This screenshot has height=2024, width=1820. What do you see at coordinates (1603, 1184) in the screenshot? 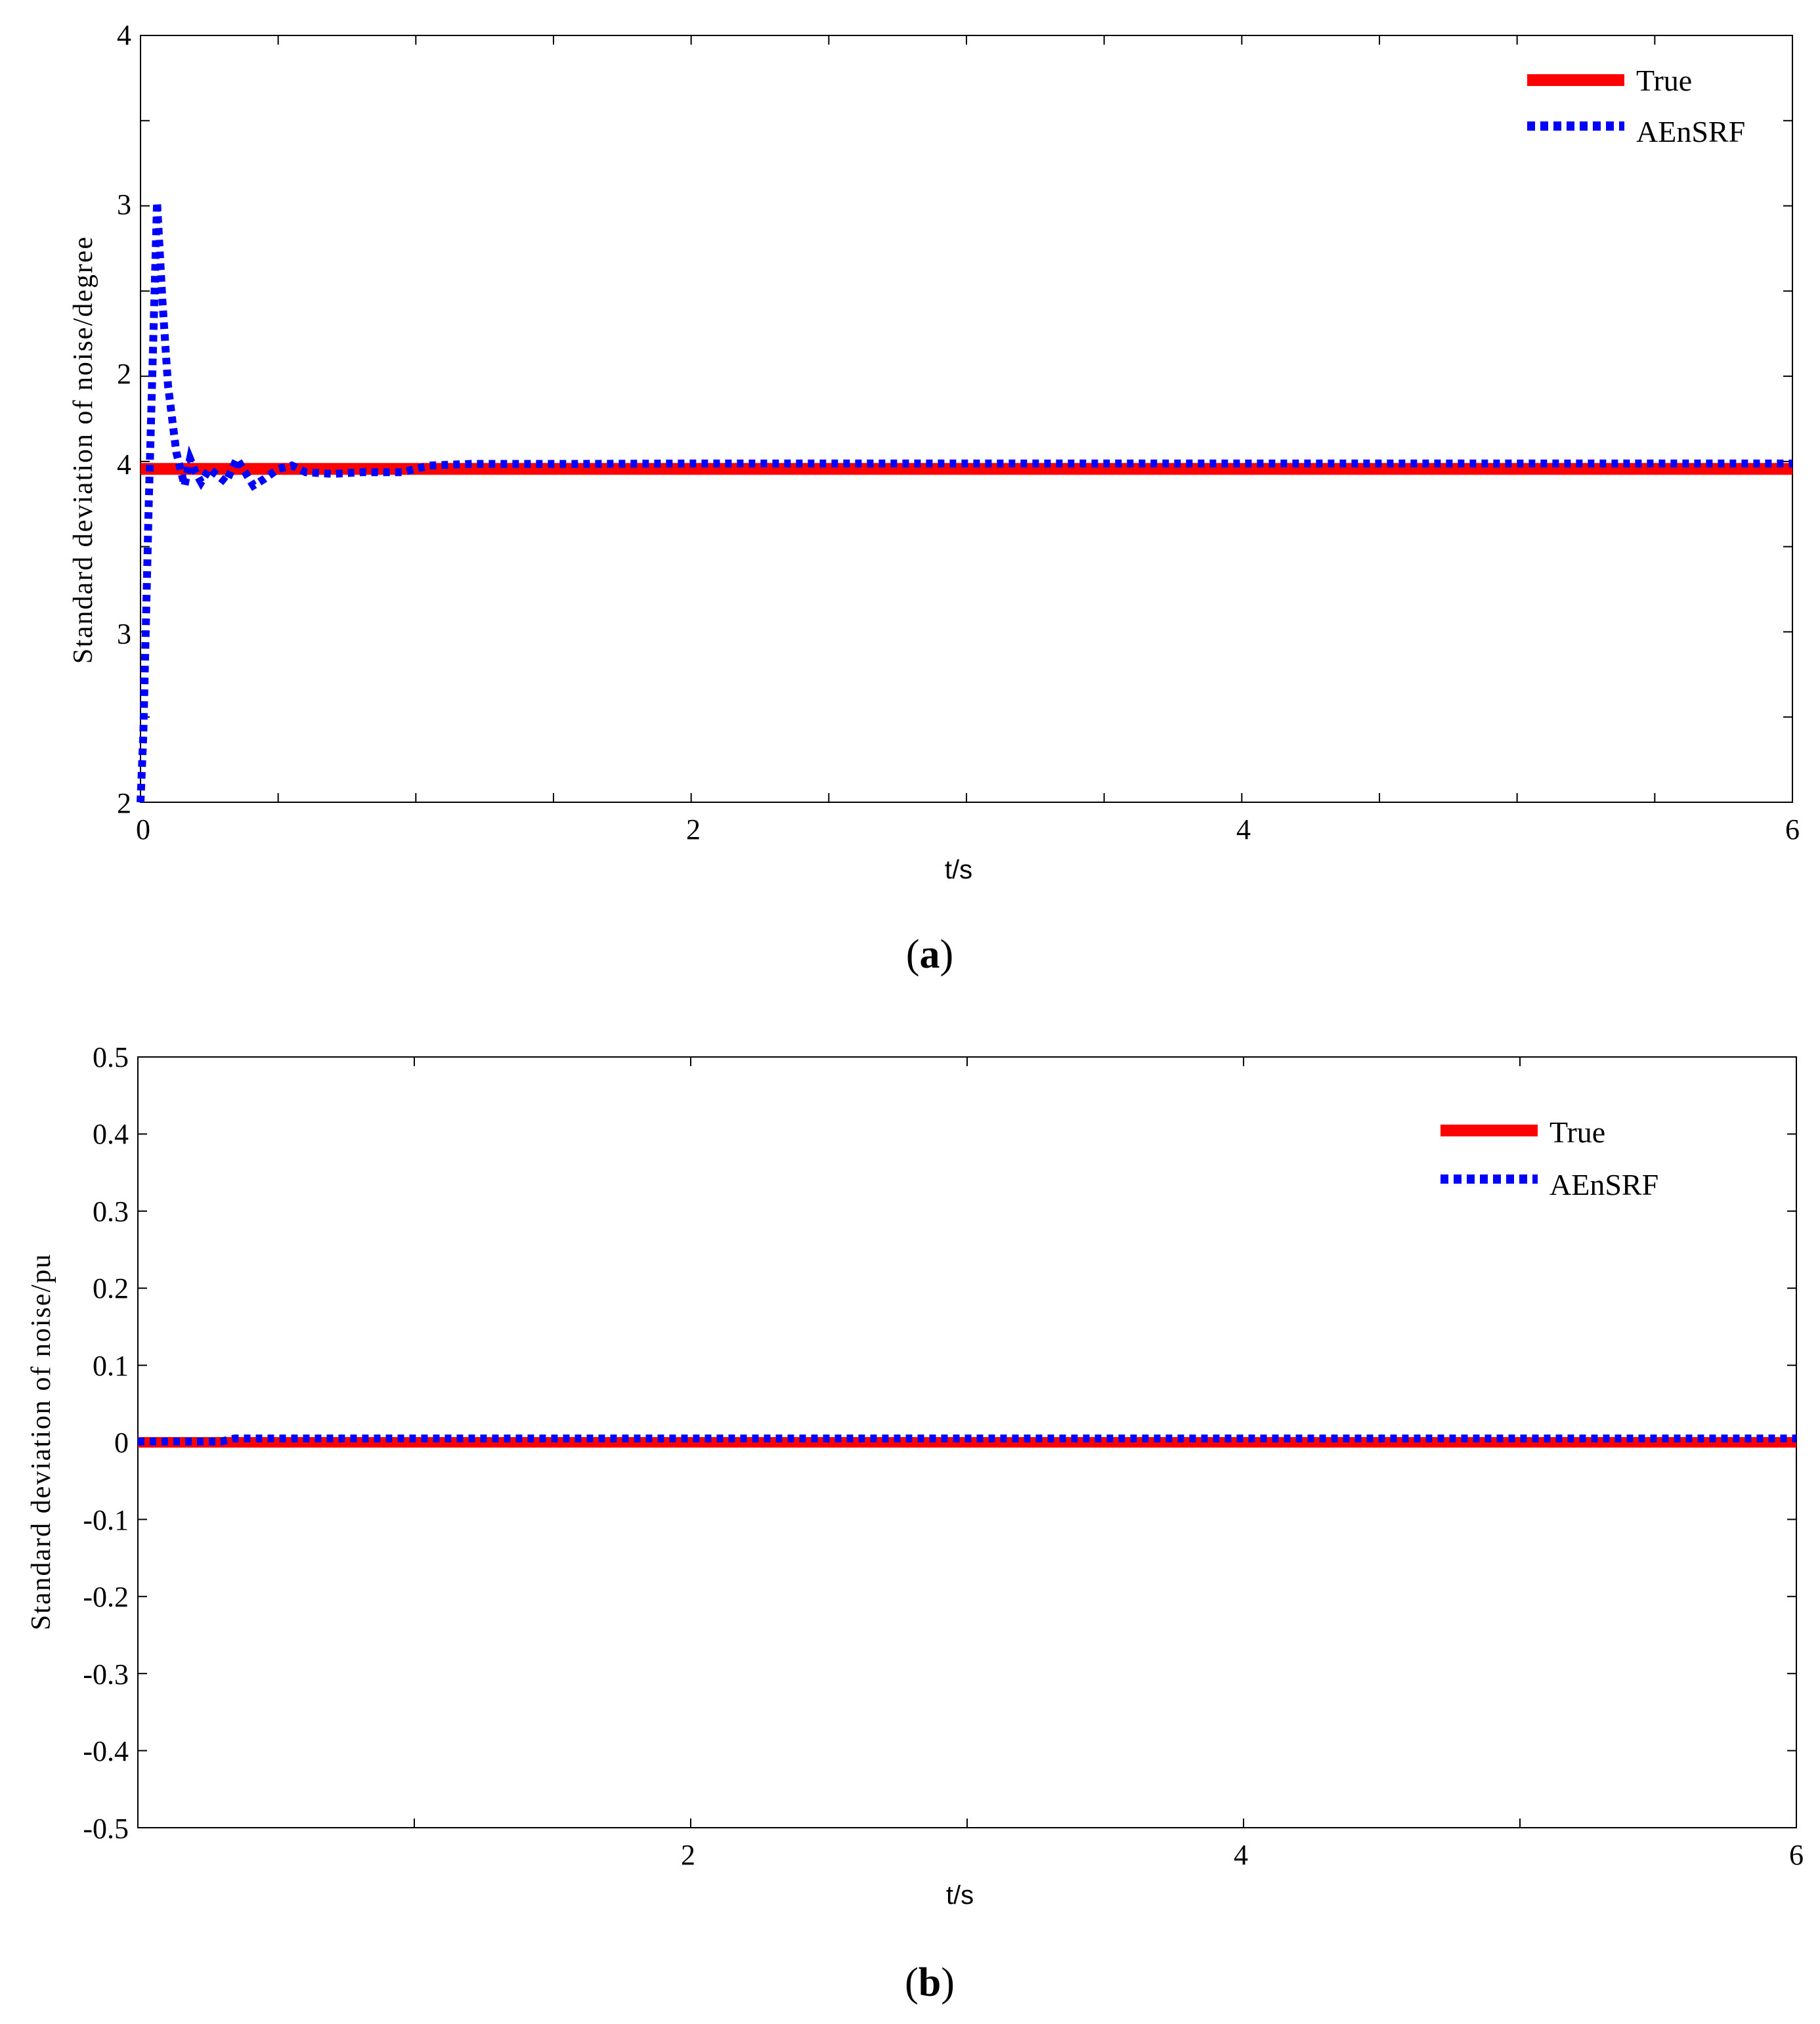
I see `legend-aensrf-label-b: AEnSRF` at bounding box center [1603, 1184].